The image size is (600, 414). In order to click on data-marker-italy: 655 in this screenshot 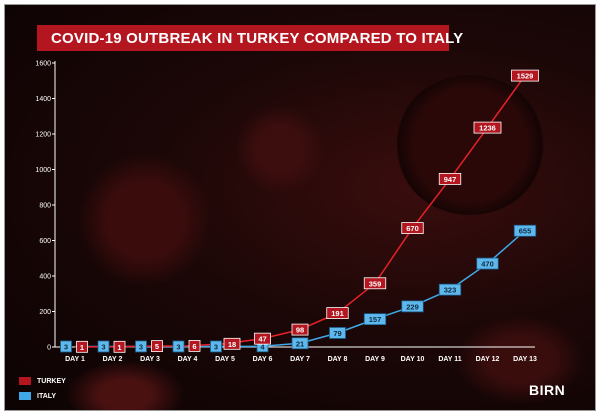, I will do `click(525, 230)`.